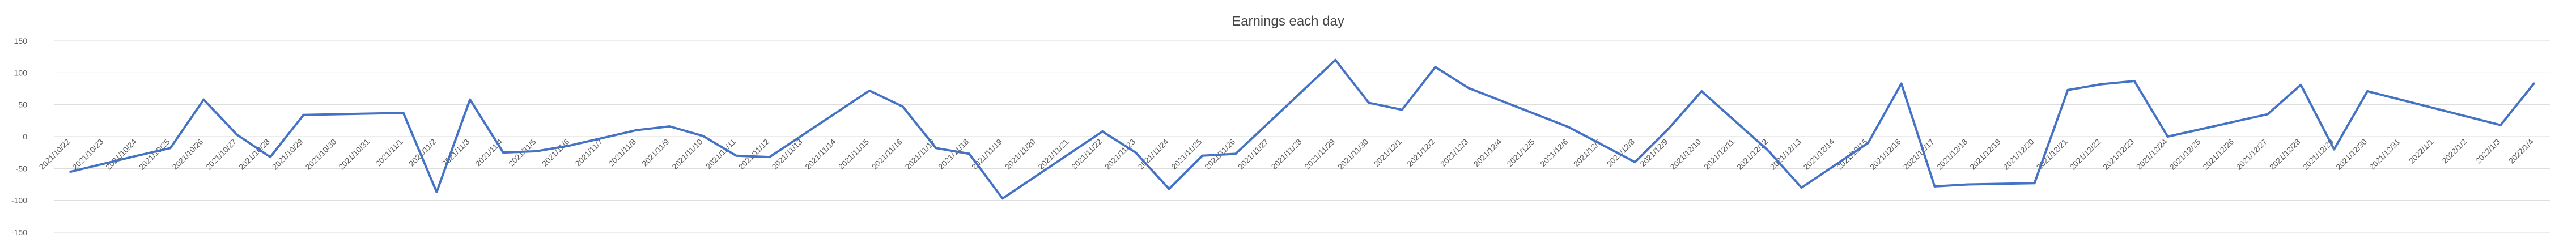  What do you see at coordinates (1985, 154) in the screenshot?
I see `x-tick-label: 2021/12/19` at bounding box center [1985, 154].